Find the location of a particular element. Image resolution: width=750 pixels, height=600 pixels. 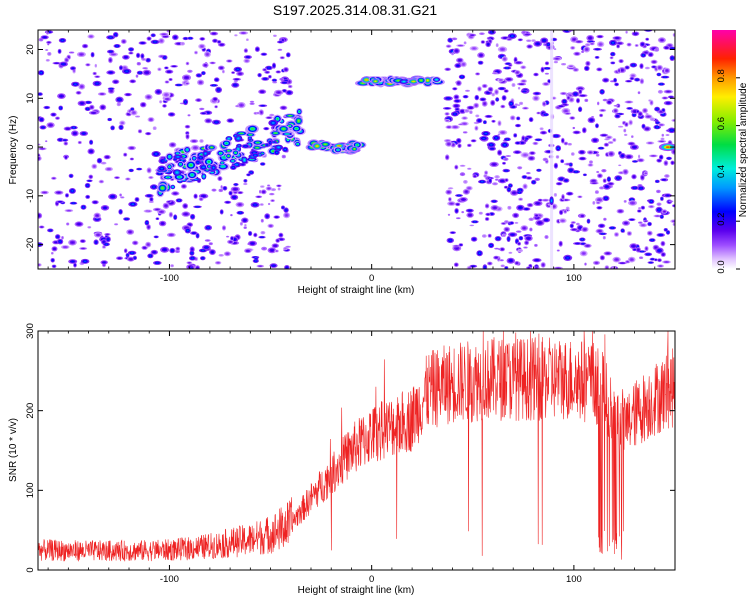

snr-ytick-label: 100 is located at coordinates (30, 490).